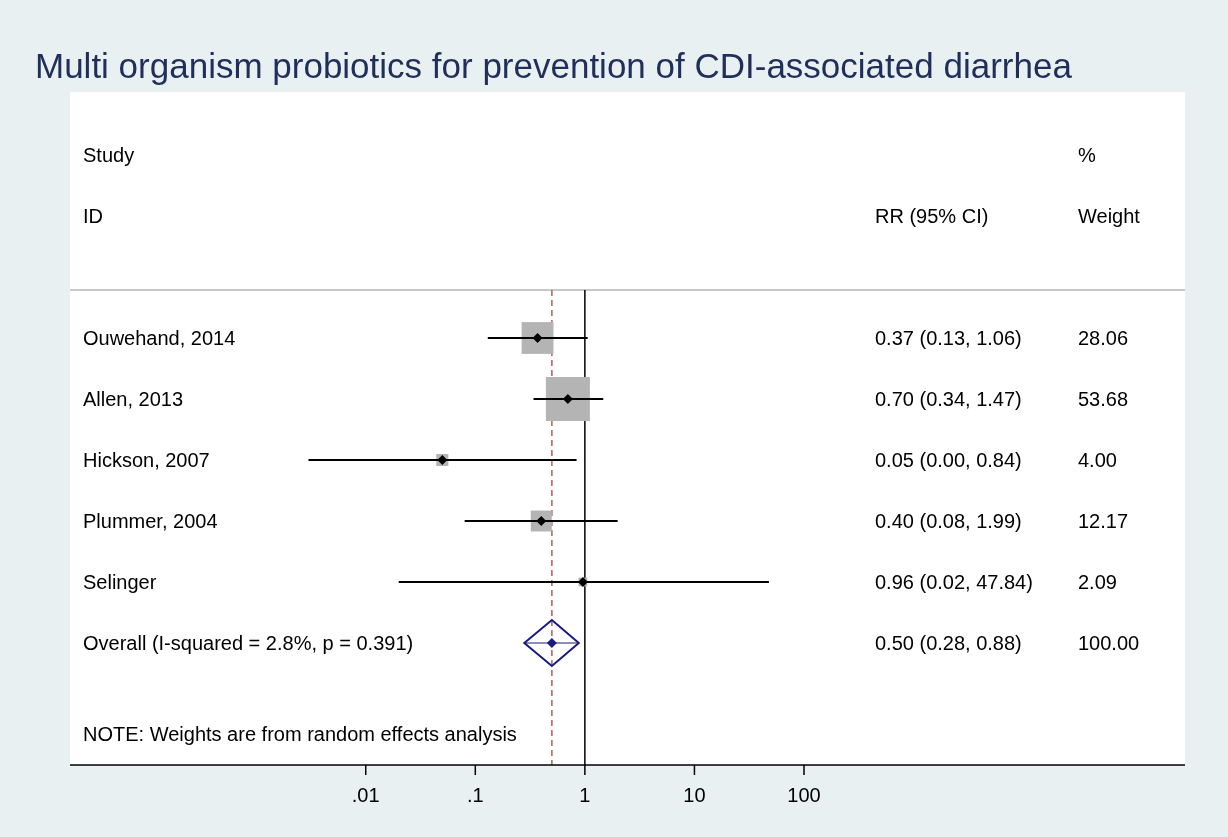  Describe the element at coordinates (954, 582) in the screenshot. I see `annotation: 0.96 (0.02, 47.84)` at that location.